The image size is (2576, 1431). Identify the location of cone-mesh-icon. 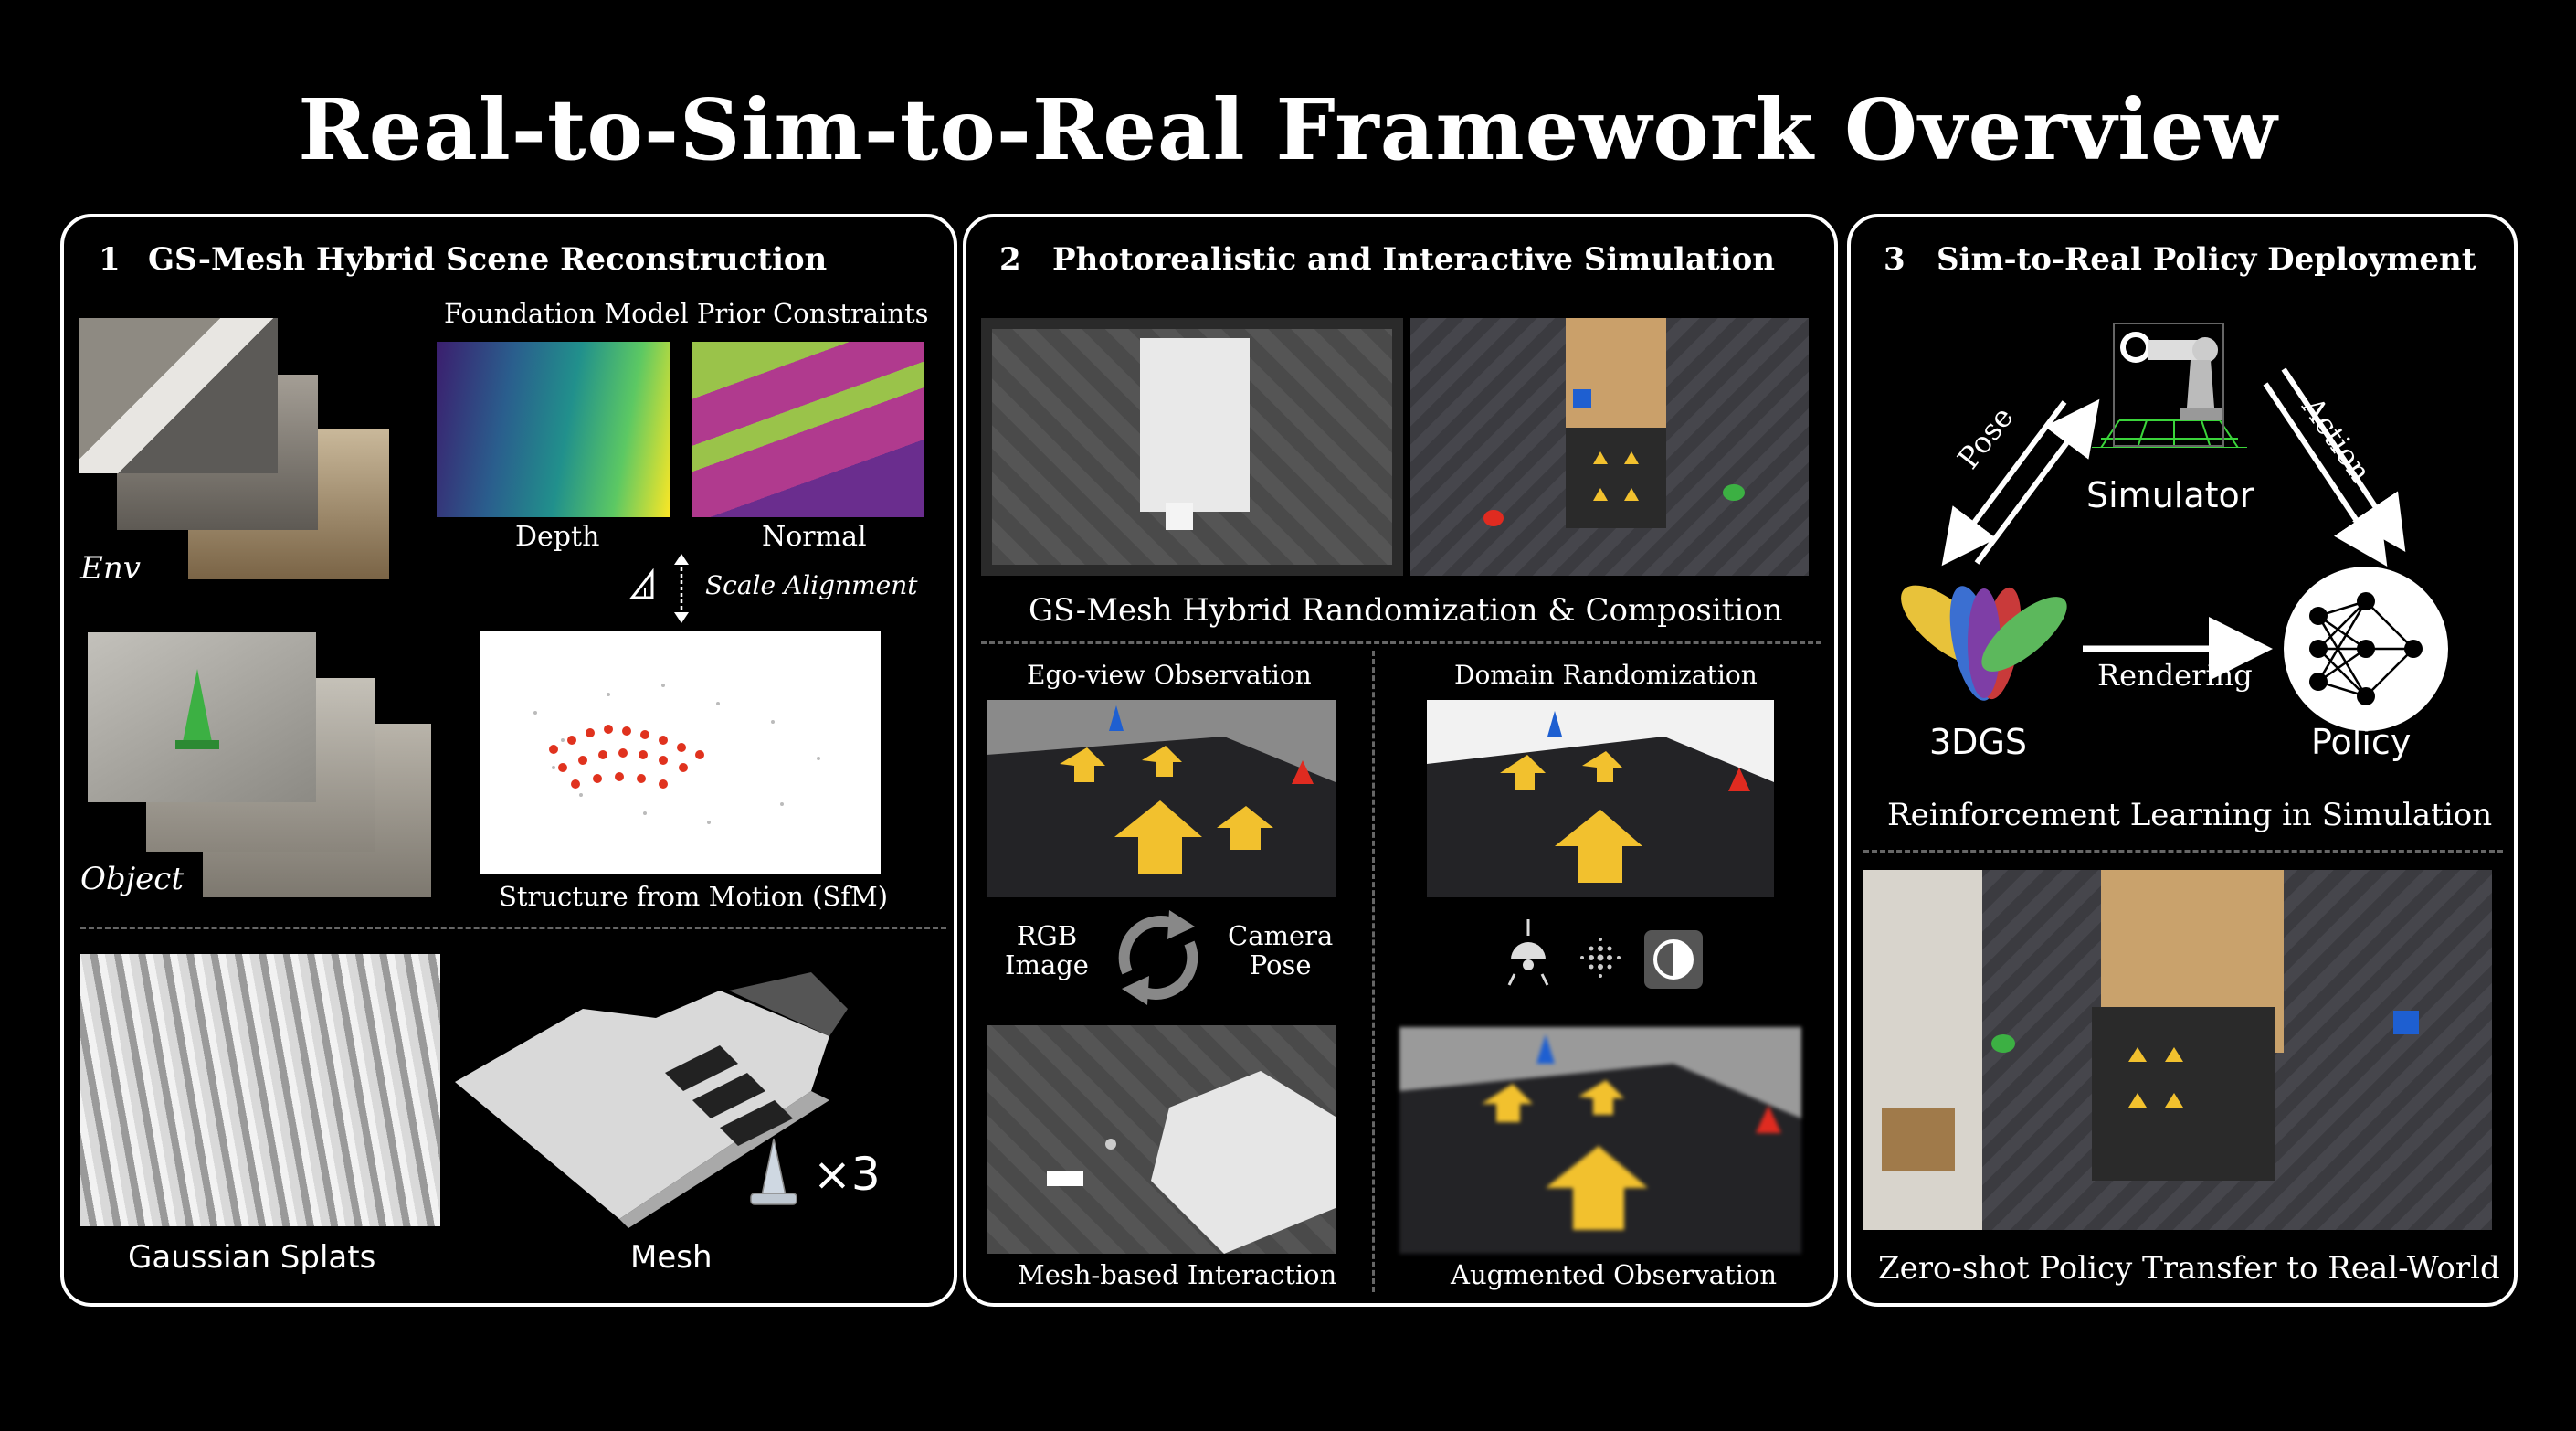
(773, 1171).